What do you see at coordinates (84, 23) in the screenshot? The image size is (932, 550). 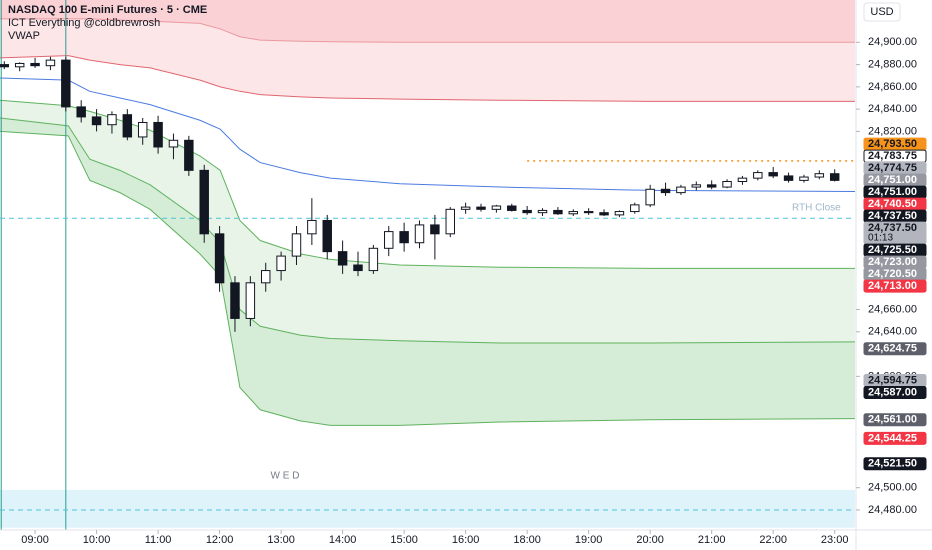 I see `indicator-name: ICT Everything @coldbrewrosh` at bounding box center [84, 23].